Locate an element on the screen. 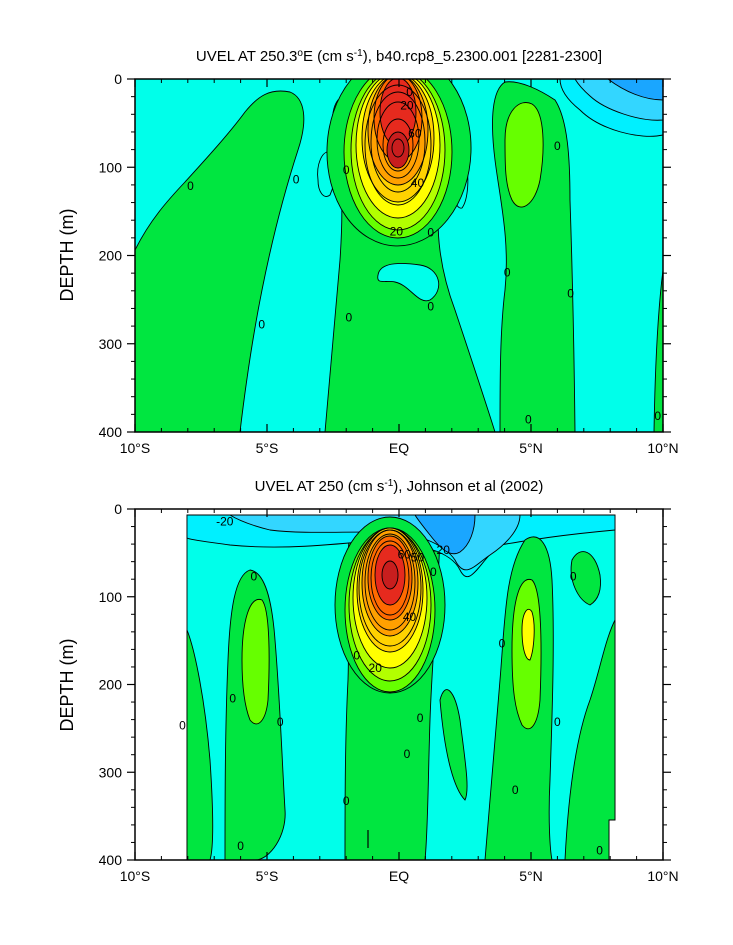 The height and width of the screenshot is (945, 733). p2-jet-core is located at coordinates (390, 575).